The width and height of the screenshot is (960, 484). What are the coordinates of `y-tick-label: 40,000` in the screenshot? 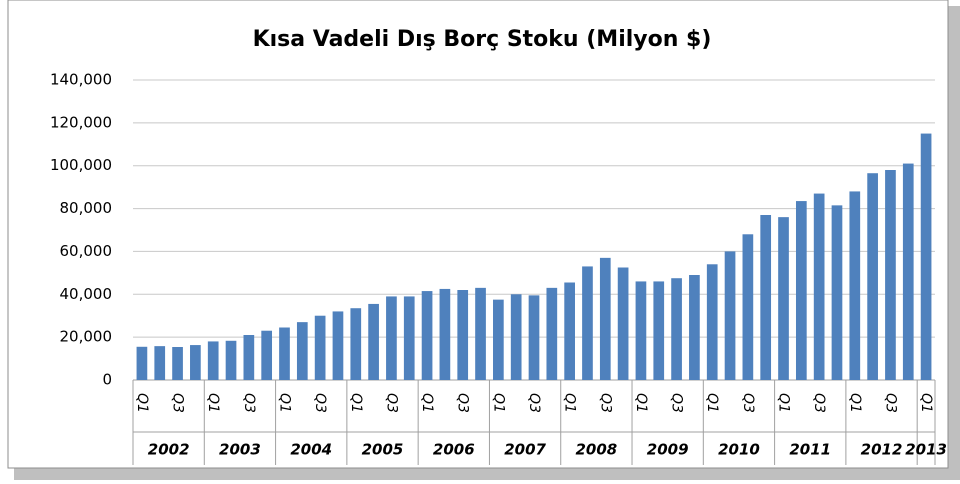 It's located at (86, 294).